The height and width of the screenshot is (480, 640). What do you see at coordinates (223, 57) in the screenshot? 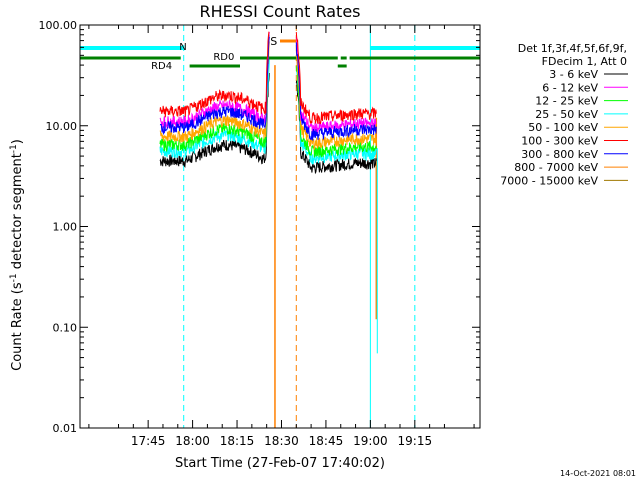
I see `rd0-label: RD0` at bounding box center [223, 57].